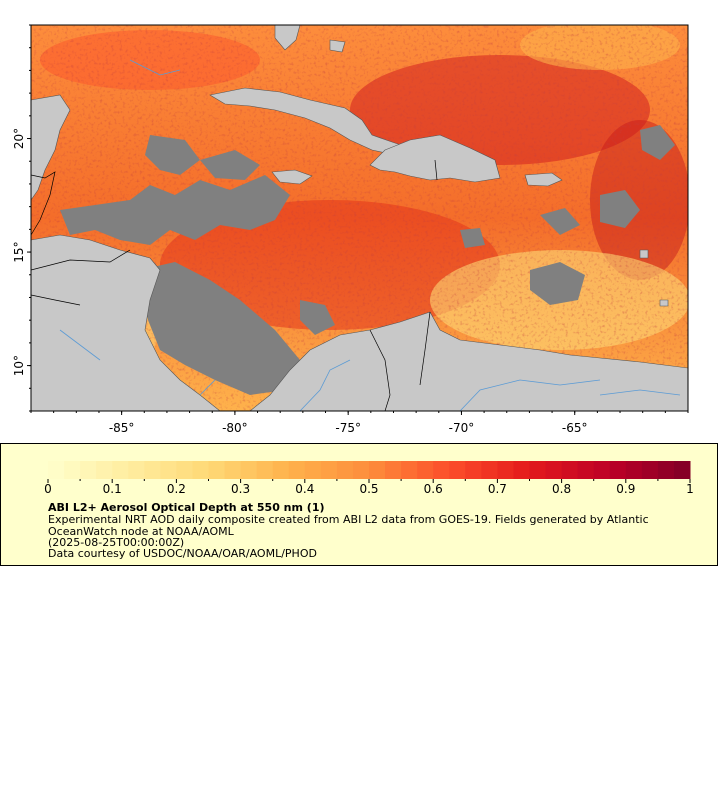 The width and height of the screenshot is (720, 800). What do you see at coordinates (19, 365) in the screenshot?
I see `y-tick-label: 10°` at bounding box center [19, 365].